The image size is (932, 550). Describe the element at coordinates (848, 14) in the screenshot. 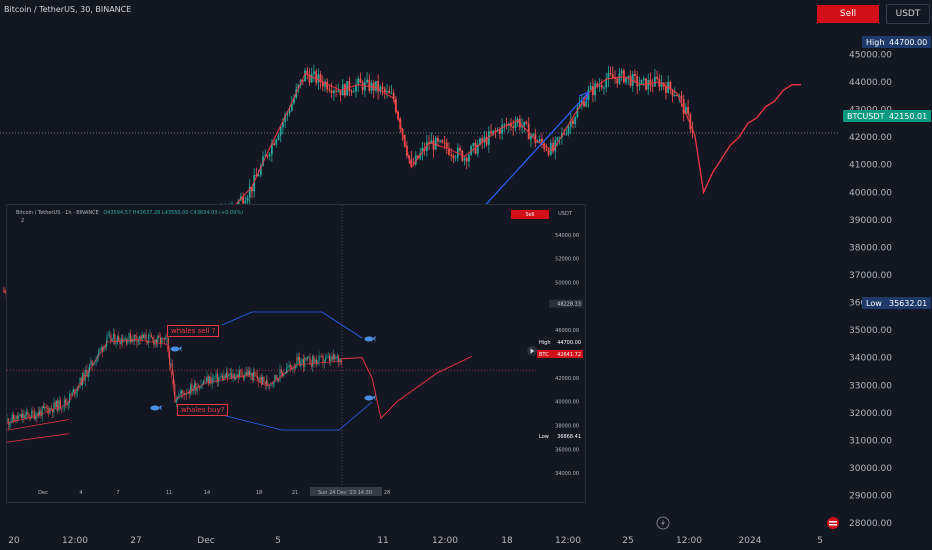

I see `sell-button: Sell` at that location.